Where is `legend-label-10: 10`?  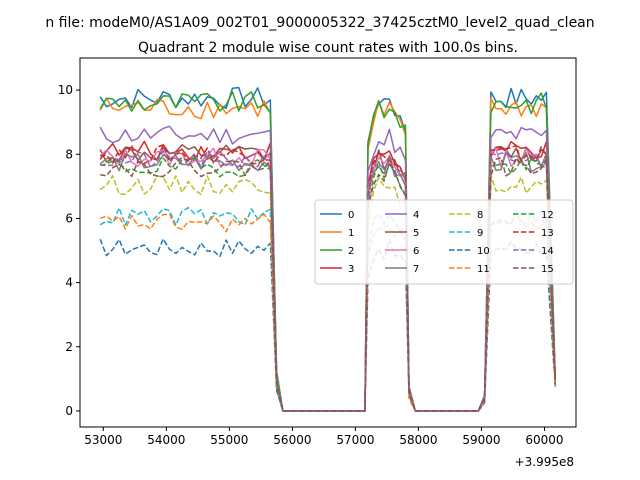 legend-label-10: 10 is located at coordinates (483, 251).